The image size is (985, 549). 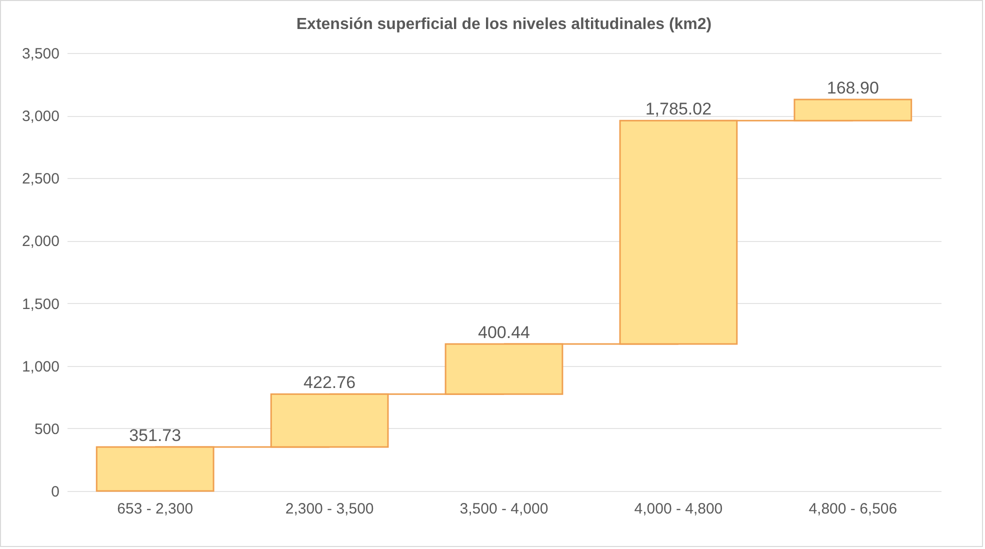 What do you see at coordinates (47, 429) in the screenshot?
I see `y-tick-label: 500` at bounding box center [47, 429].